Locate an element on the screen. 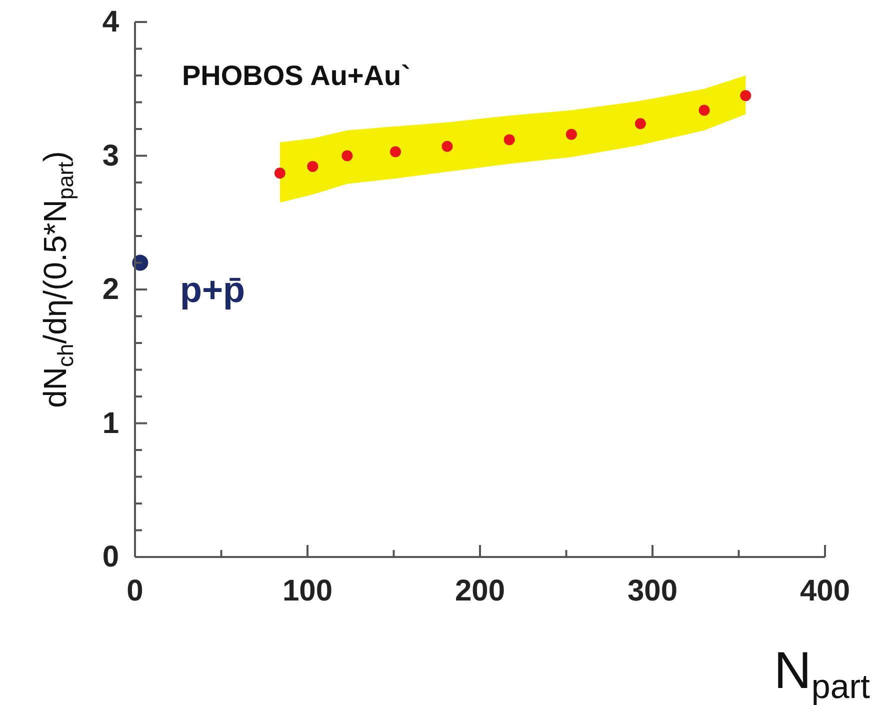 The width and height of the screenshot is (891, 705). y-tick-label: 2 is located at coordinates (110, 289).